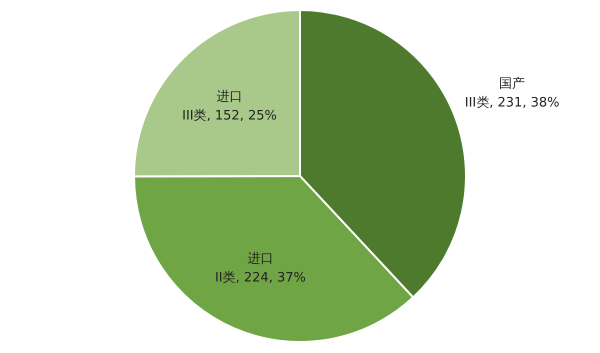 Image resolution: width=600 pixels, height=353 pixels. I want to click on slice-label: 进口 II类, 224, 37%, so click(260, 268).